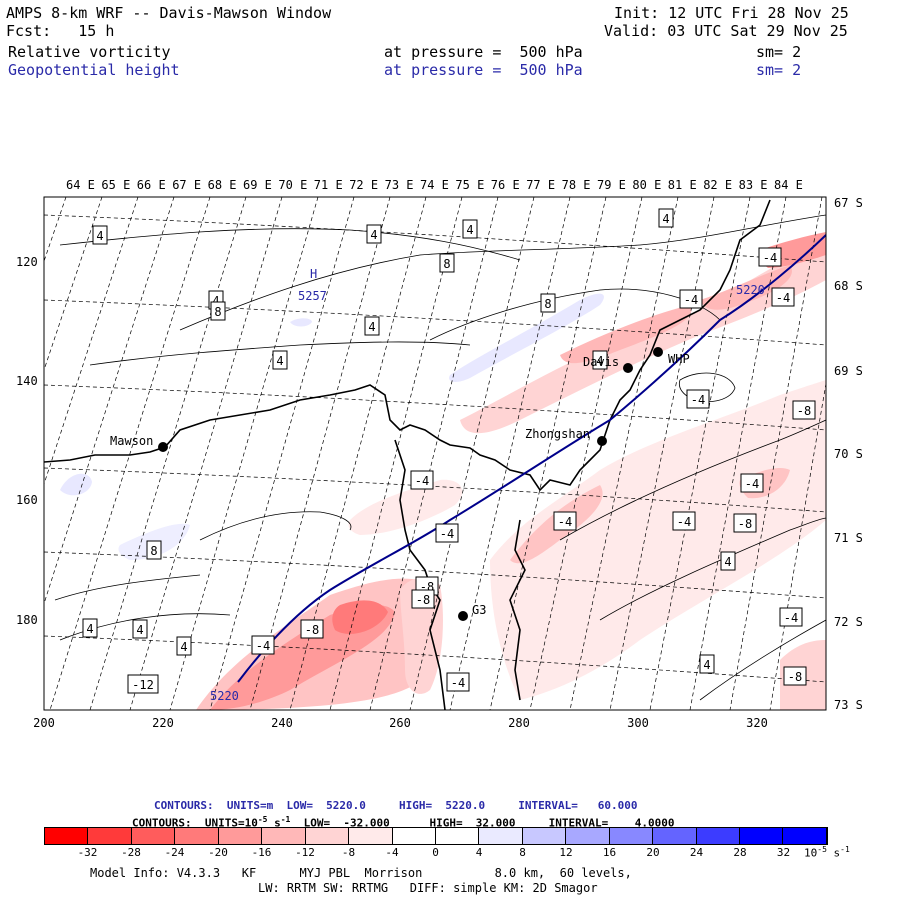 The height and width of the screenshot is (900, 900). I want to click on color-scale-tick: -16, so click(261, 852).